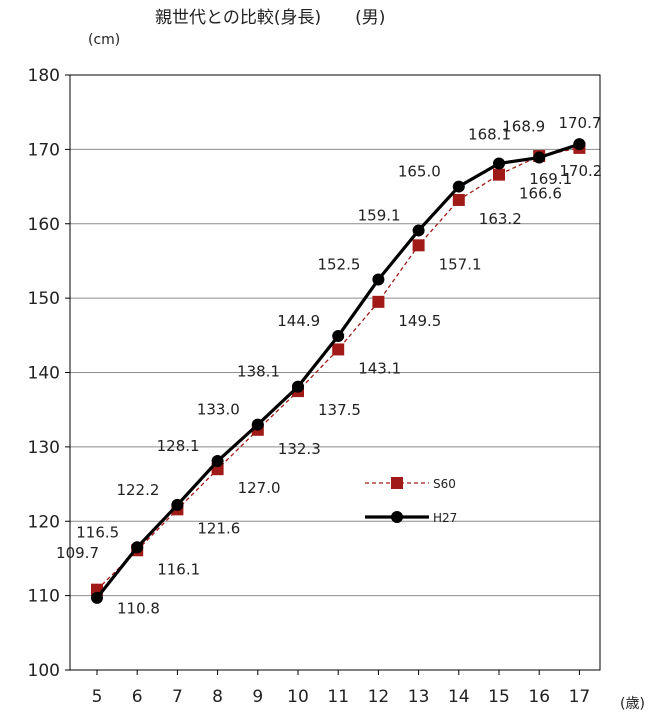  Describe the element at coordinates (44, 76) in the screenshot. I see `y-tick-label: 180` at that location.